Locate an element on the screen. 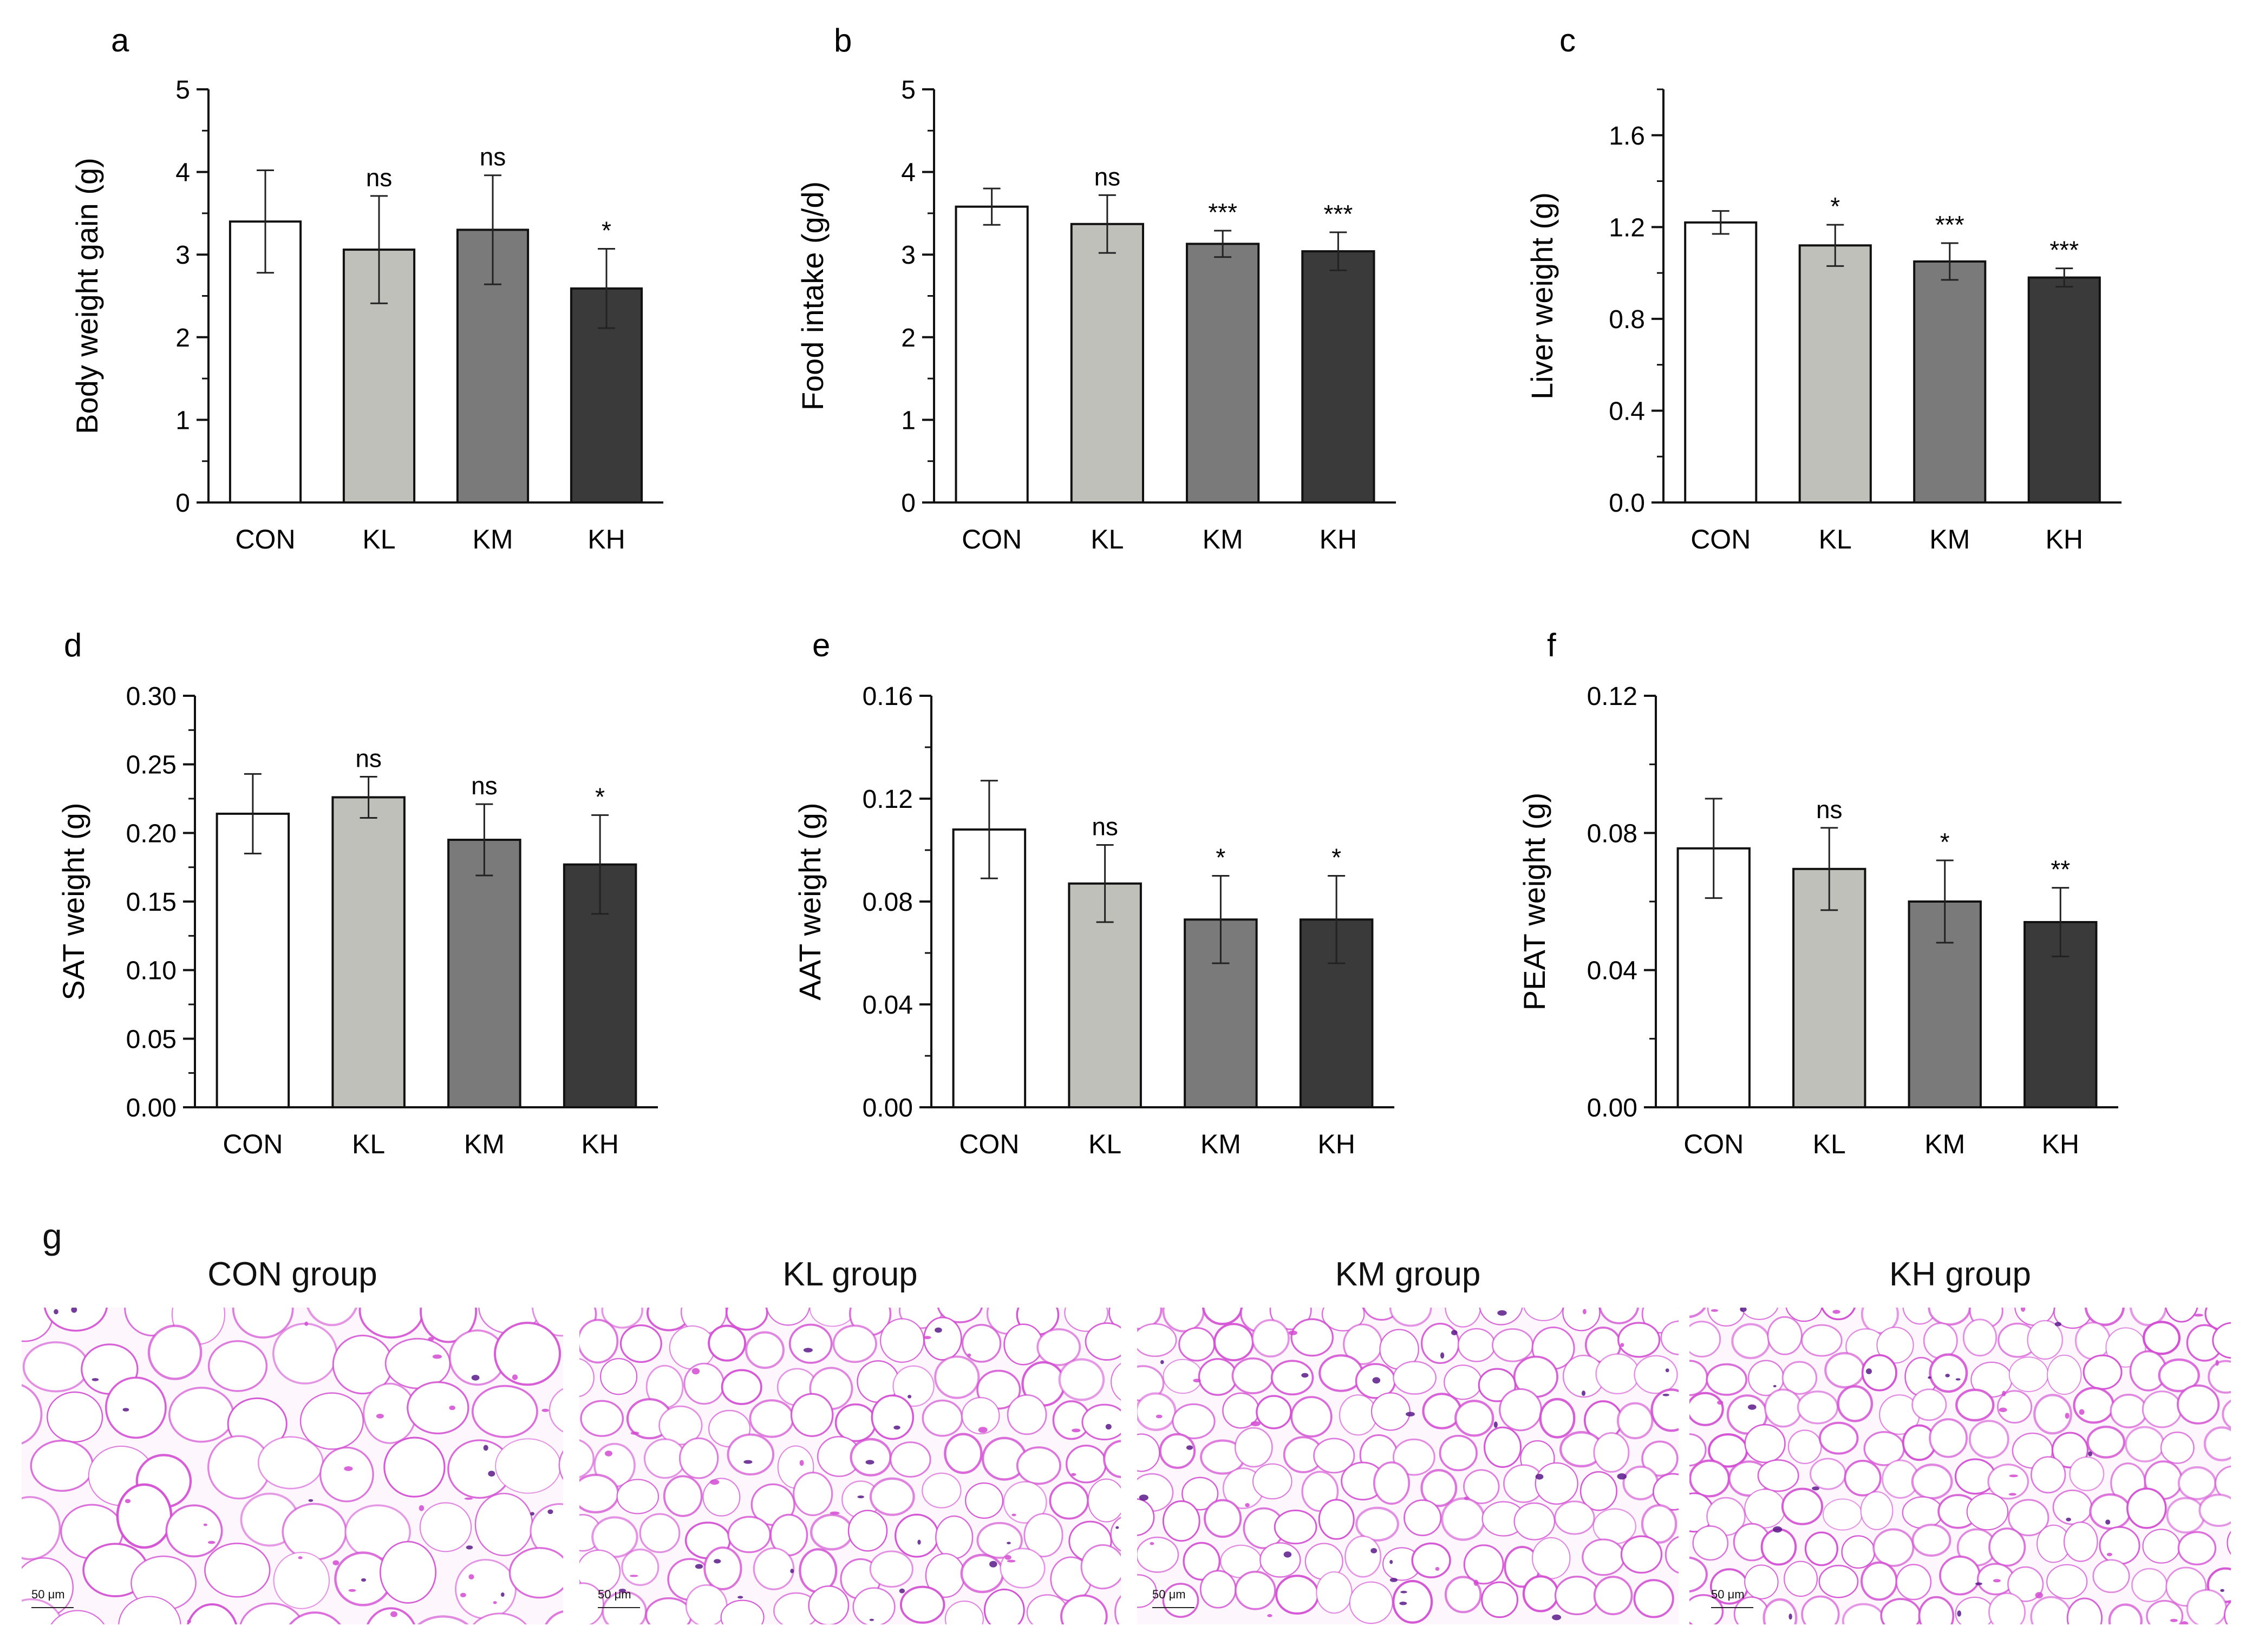  bar-km is located at coordinates (1950, 382).